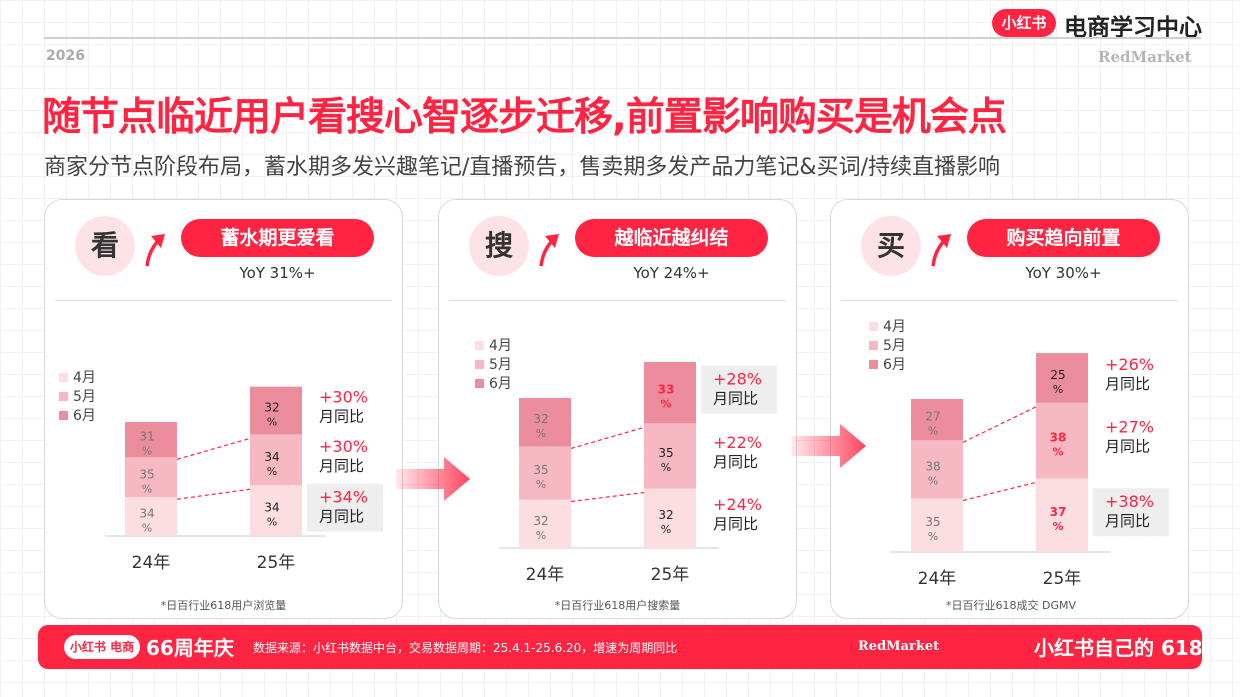  Describe the element at coordinates (1133, 28) in the screenshot. I see `brand-title: 电商学习中心` at that location.